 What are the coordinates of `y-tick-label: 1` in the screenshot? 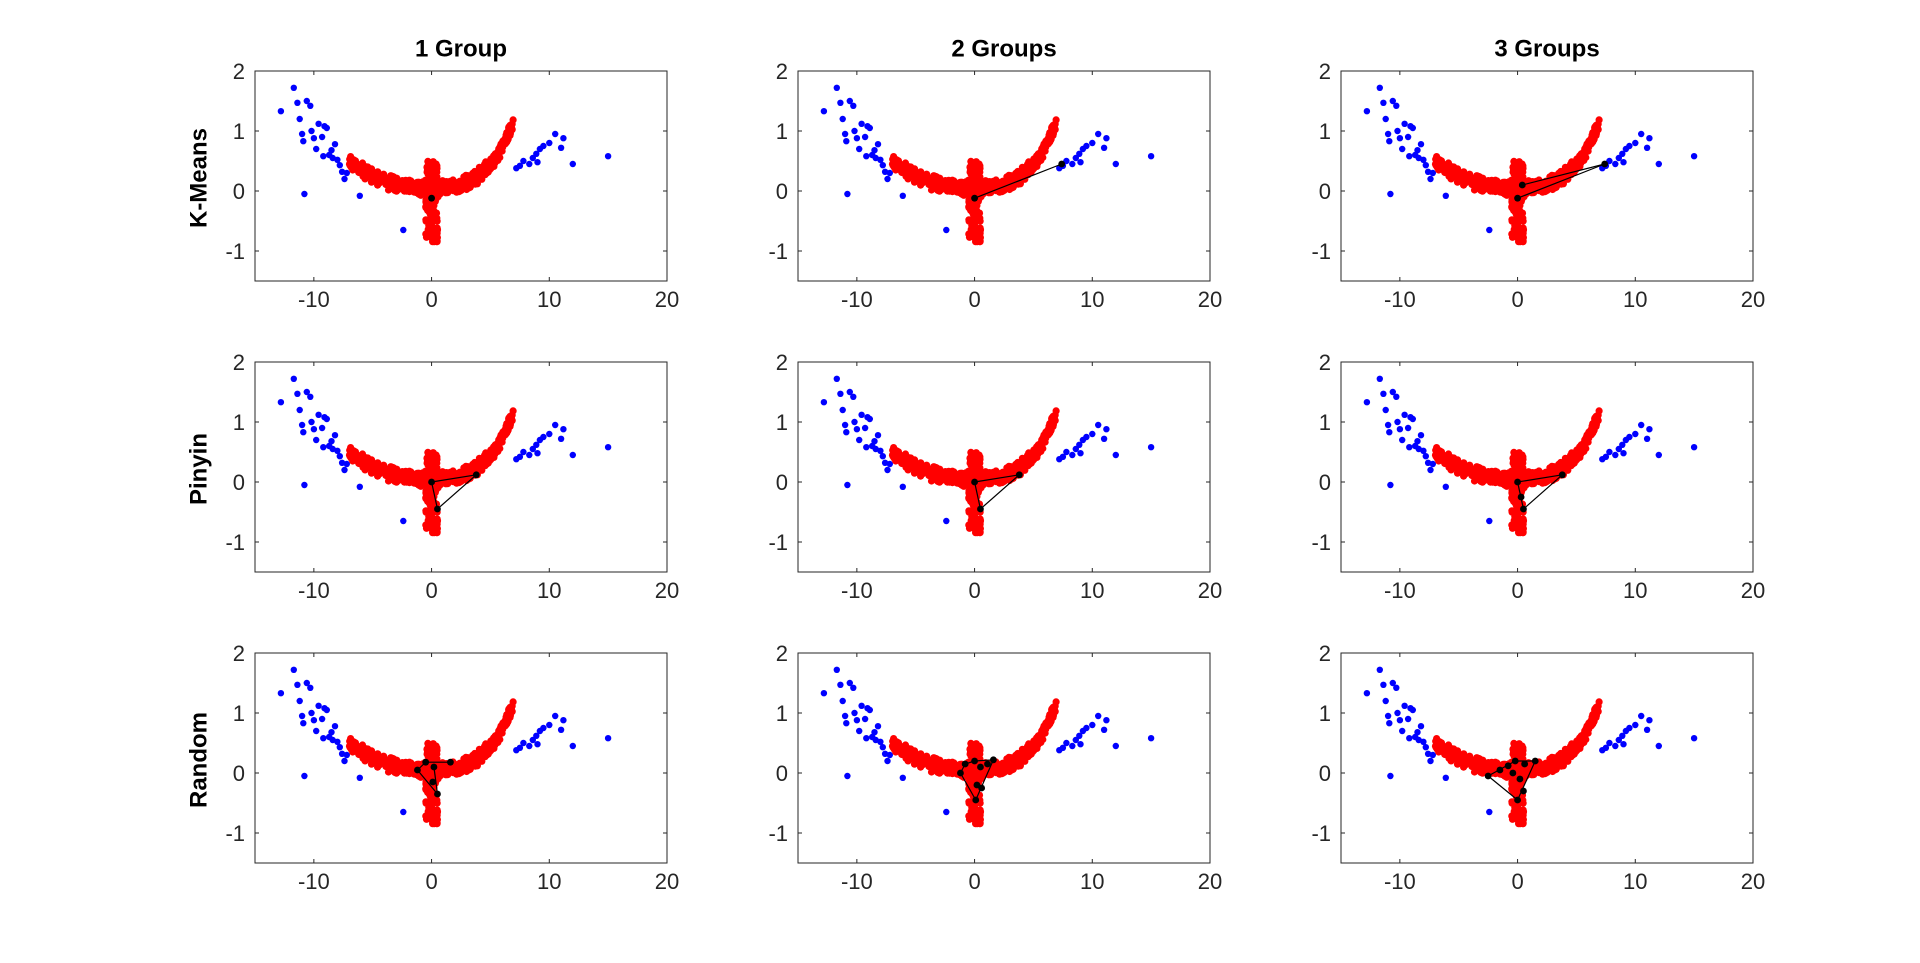 It's located at (782, 131).